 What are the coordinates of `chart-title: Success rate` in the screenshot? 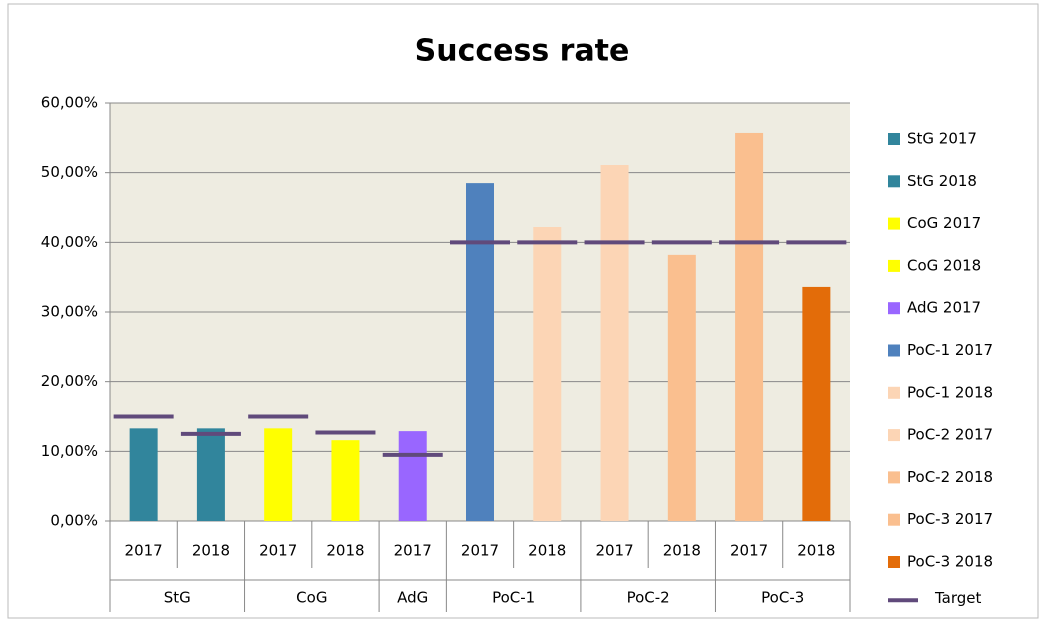 It's located at (522, 51).